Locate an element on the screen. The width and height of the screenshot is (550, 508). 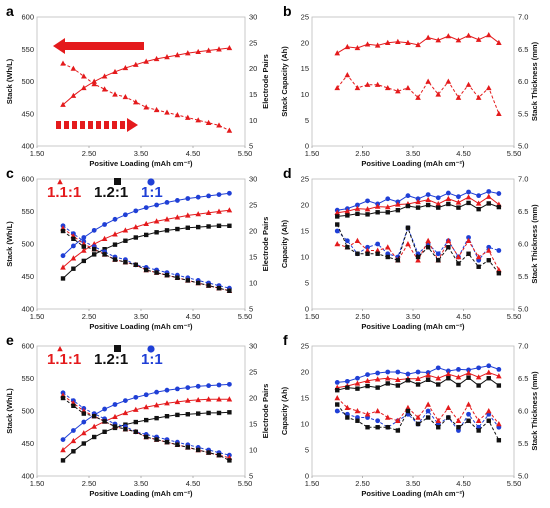
x-tick-label: 4.50 is located at coordinates (463, 153).